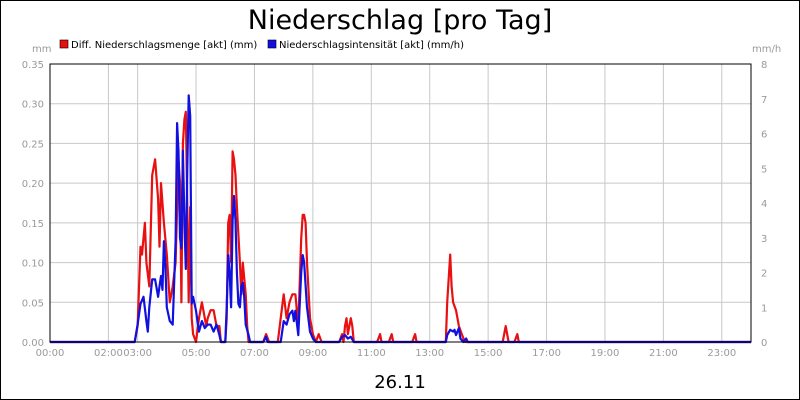  Describe the element at coordinates (272, 44) in the screenshot. I see `legend-swatch-blue` at that location.